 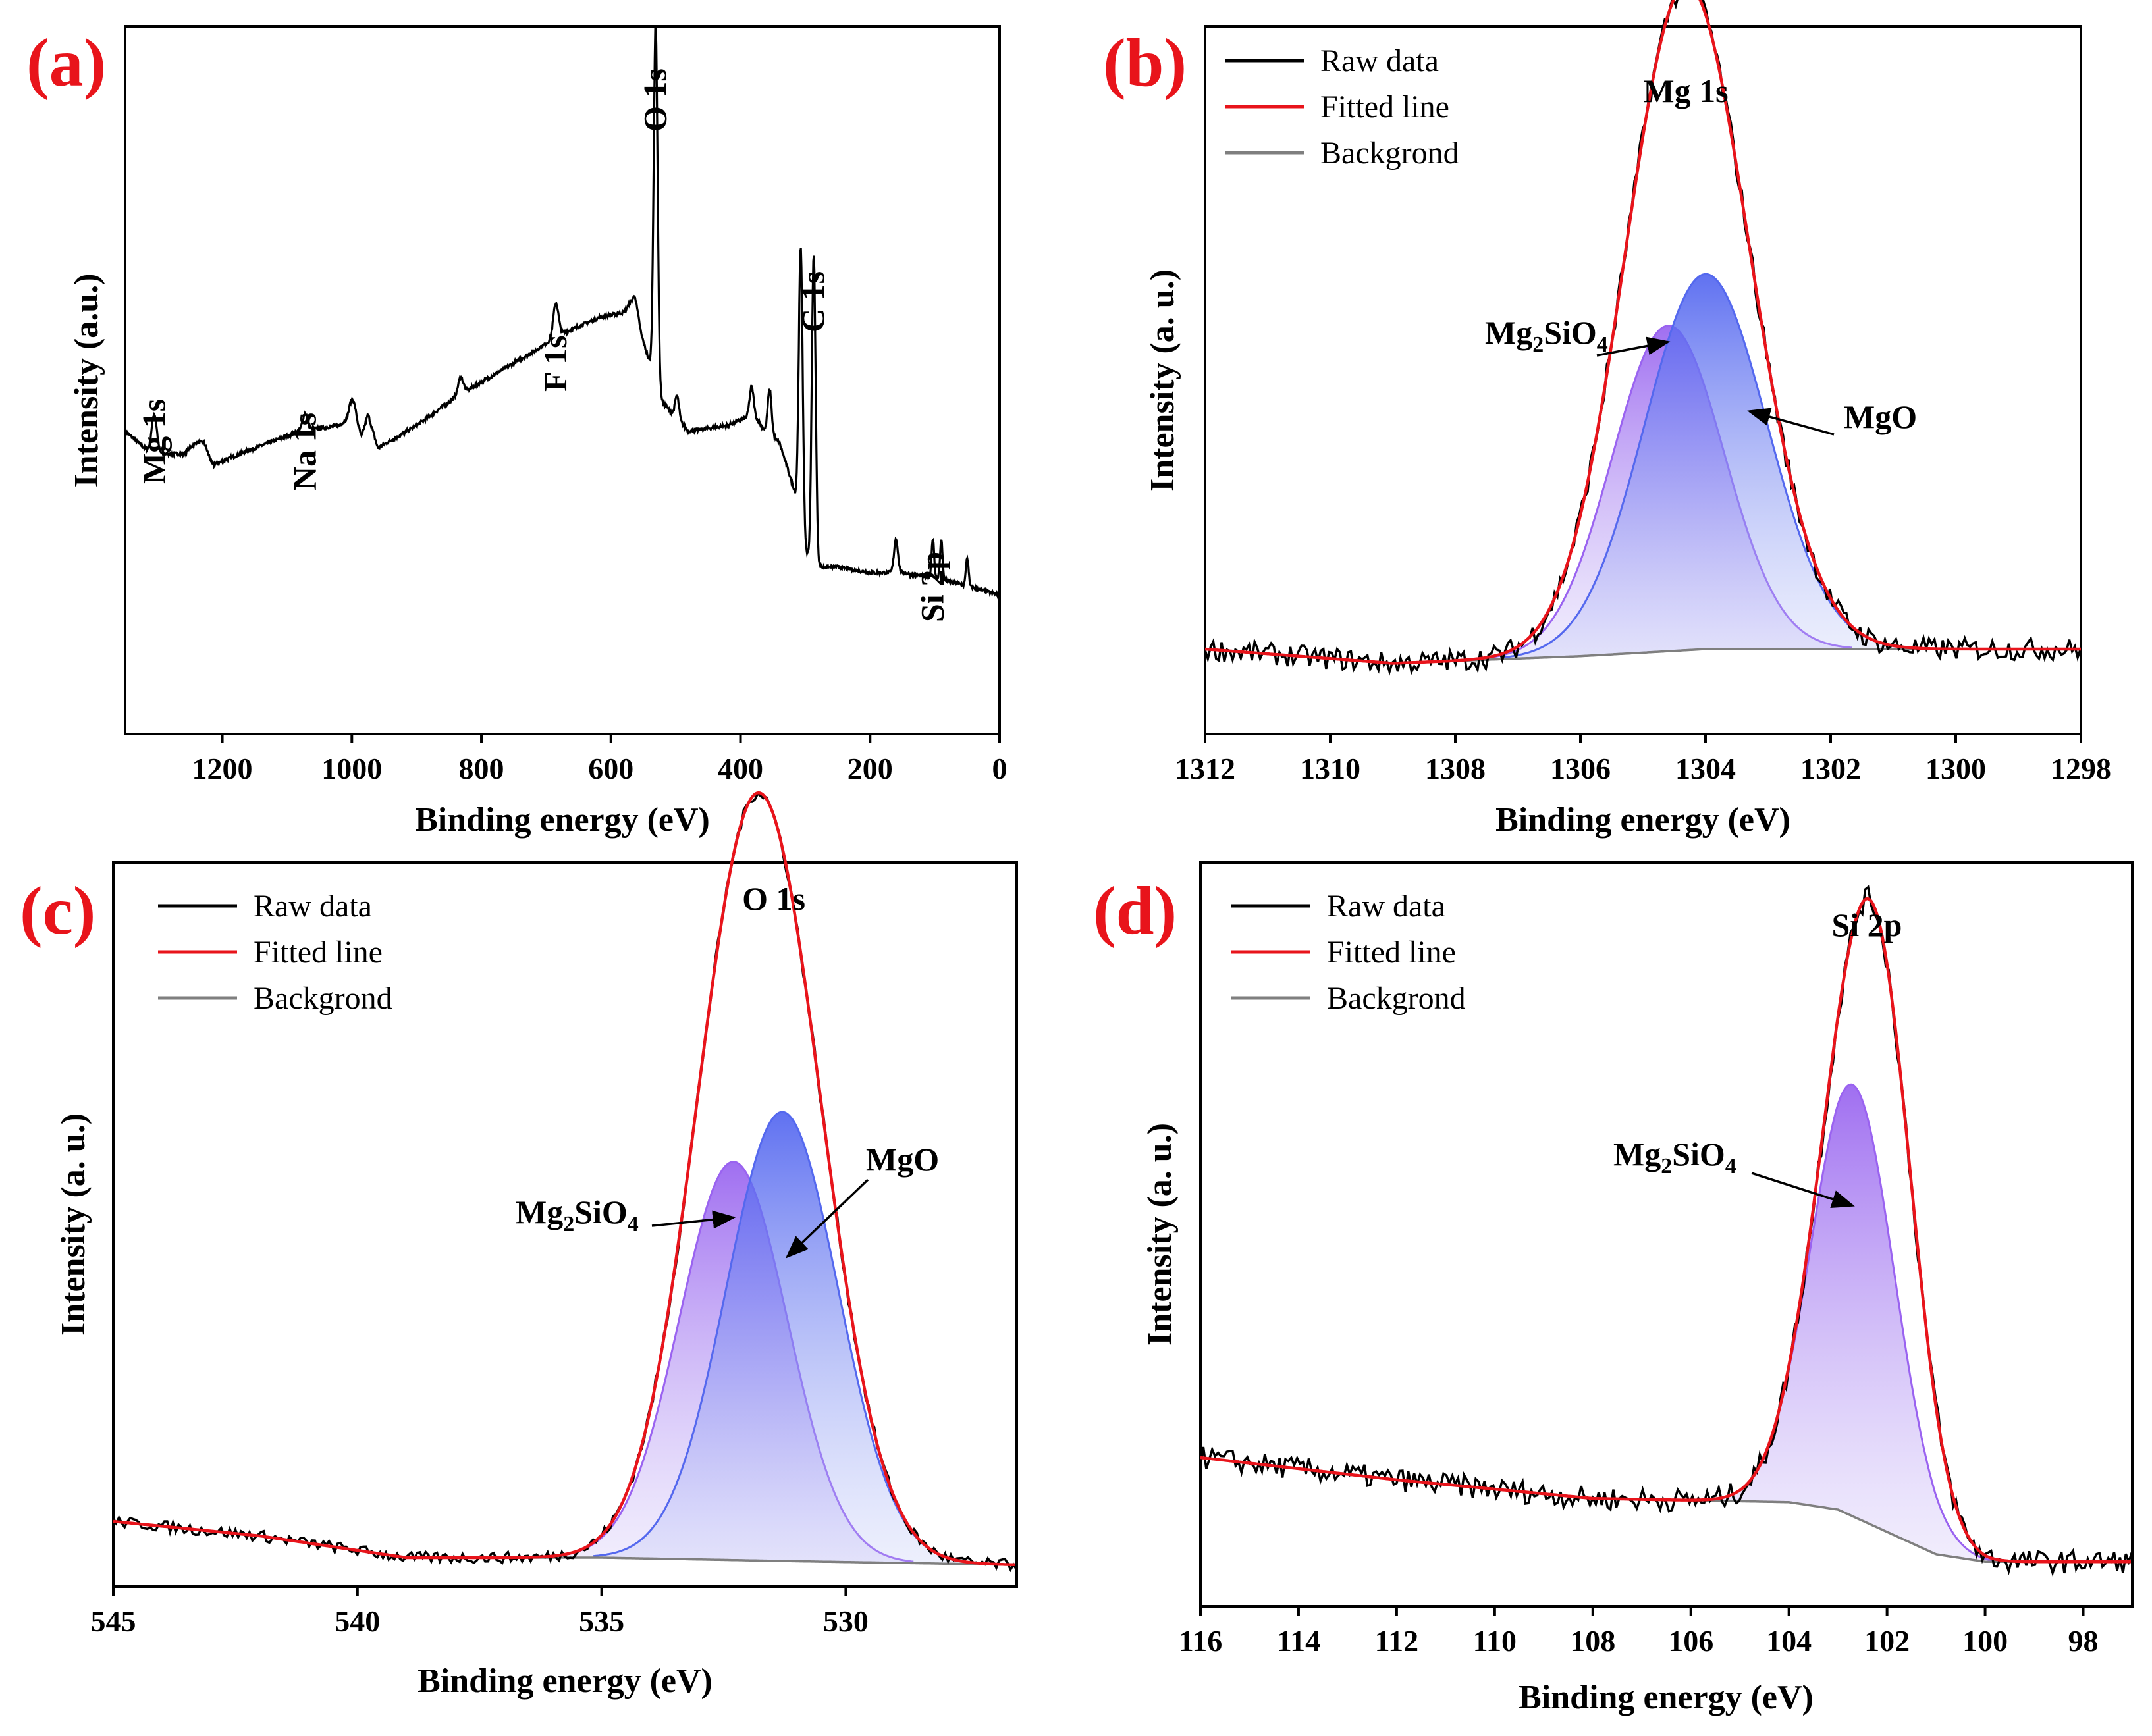 I want to click on x-tick-label: 110, so click(x=1495, y=1641).